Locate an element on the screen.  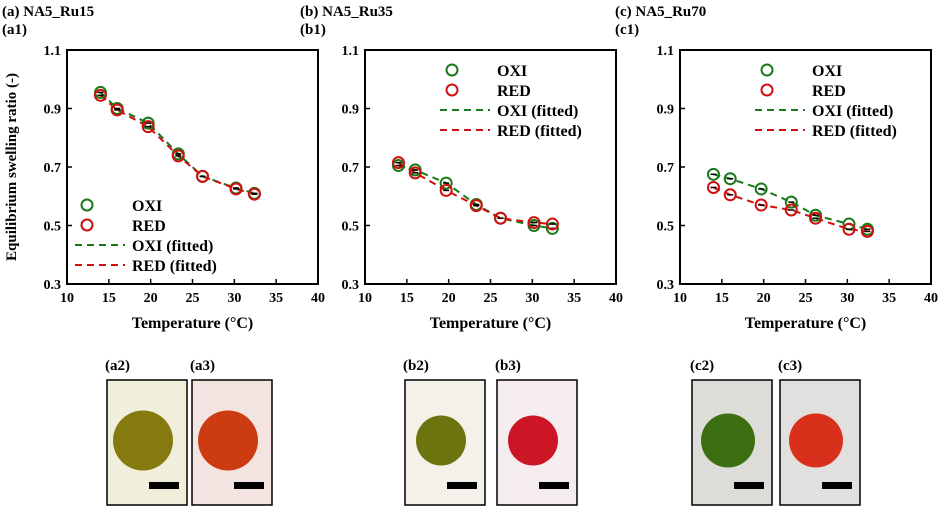
photo-label: (c2) is located at coordinates (702, 366).